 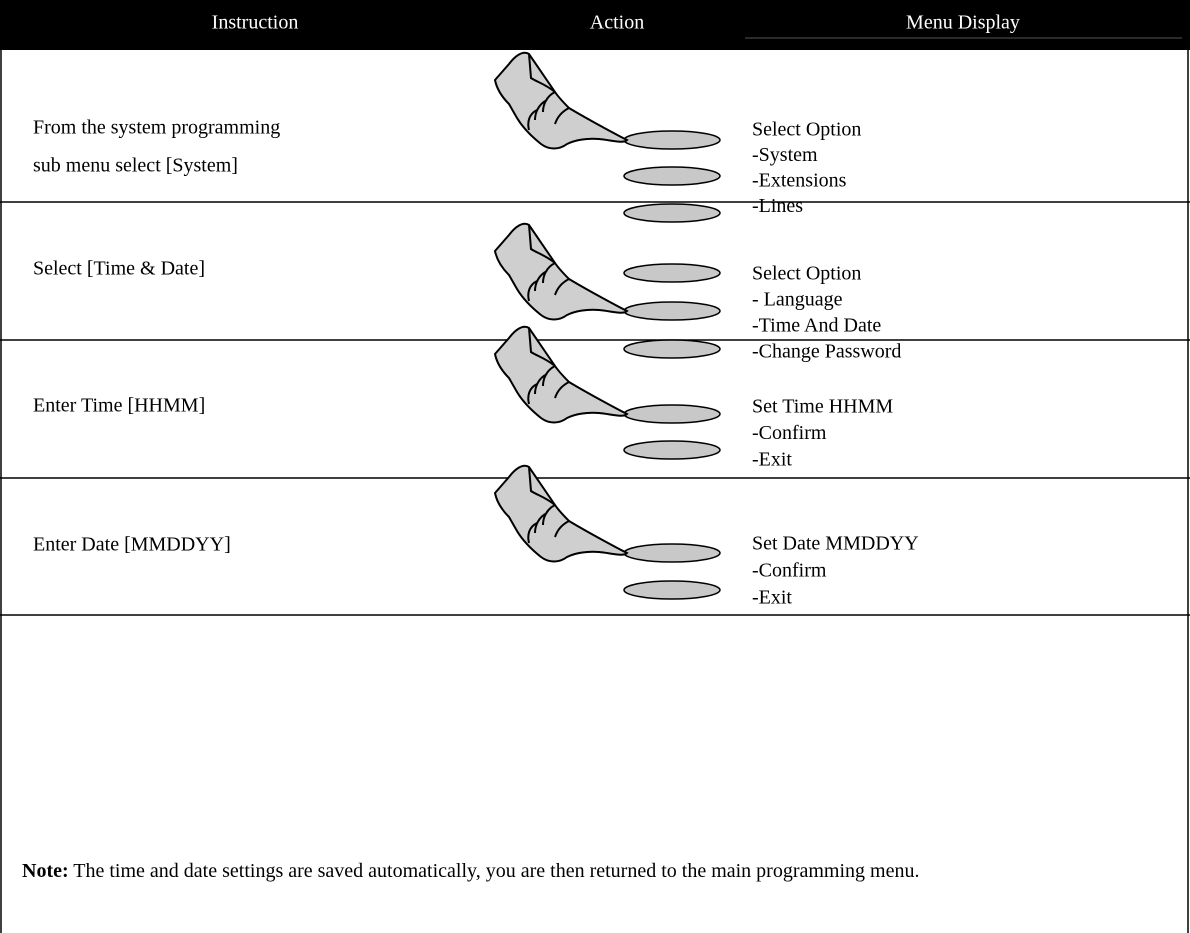 I want to click on menu-line: -Change Password, so click(x=826, y=352).